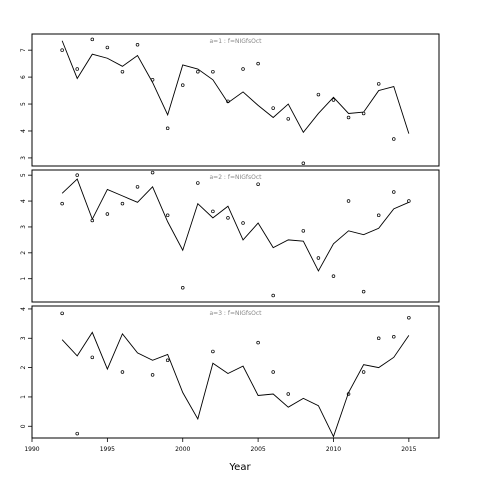 This screenshot has height=480, width=480. I want to click on x-tick-label: 1995, so click(107, 449).